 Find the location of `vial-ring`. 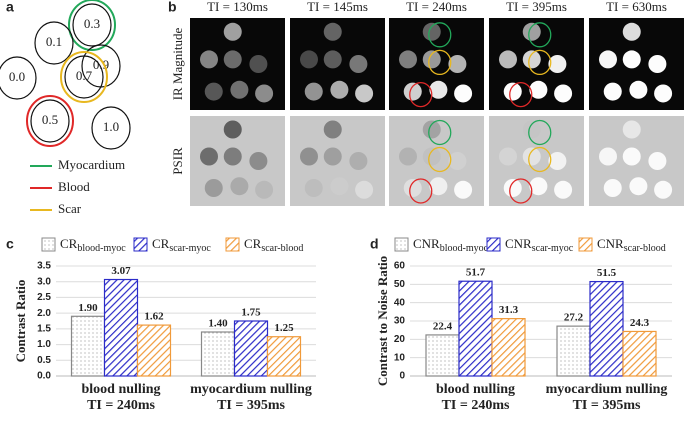

vial-ring is located at coordinates (84, 77).